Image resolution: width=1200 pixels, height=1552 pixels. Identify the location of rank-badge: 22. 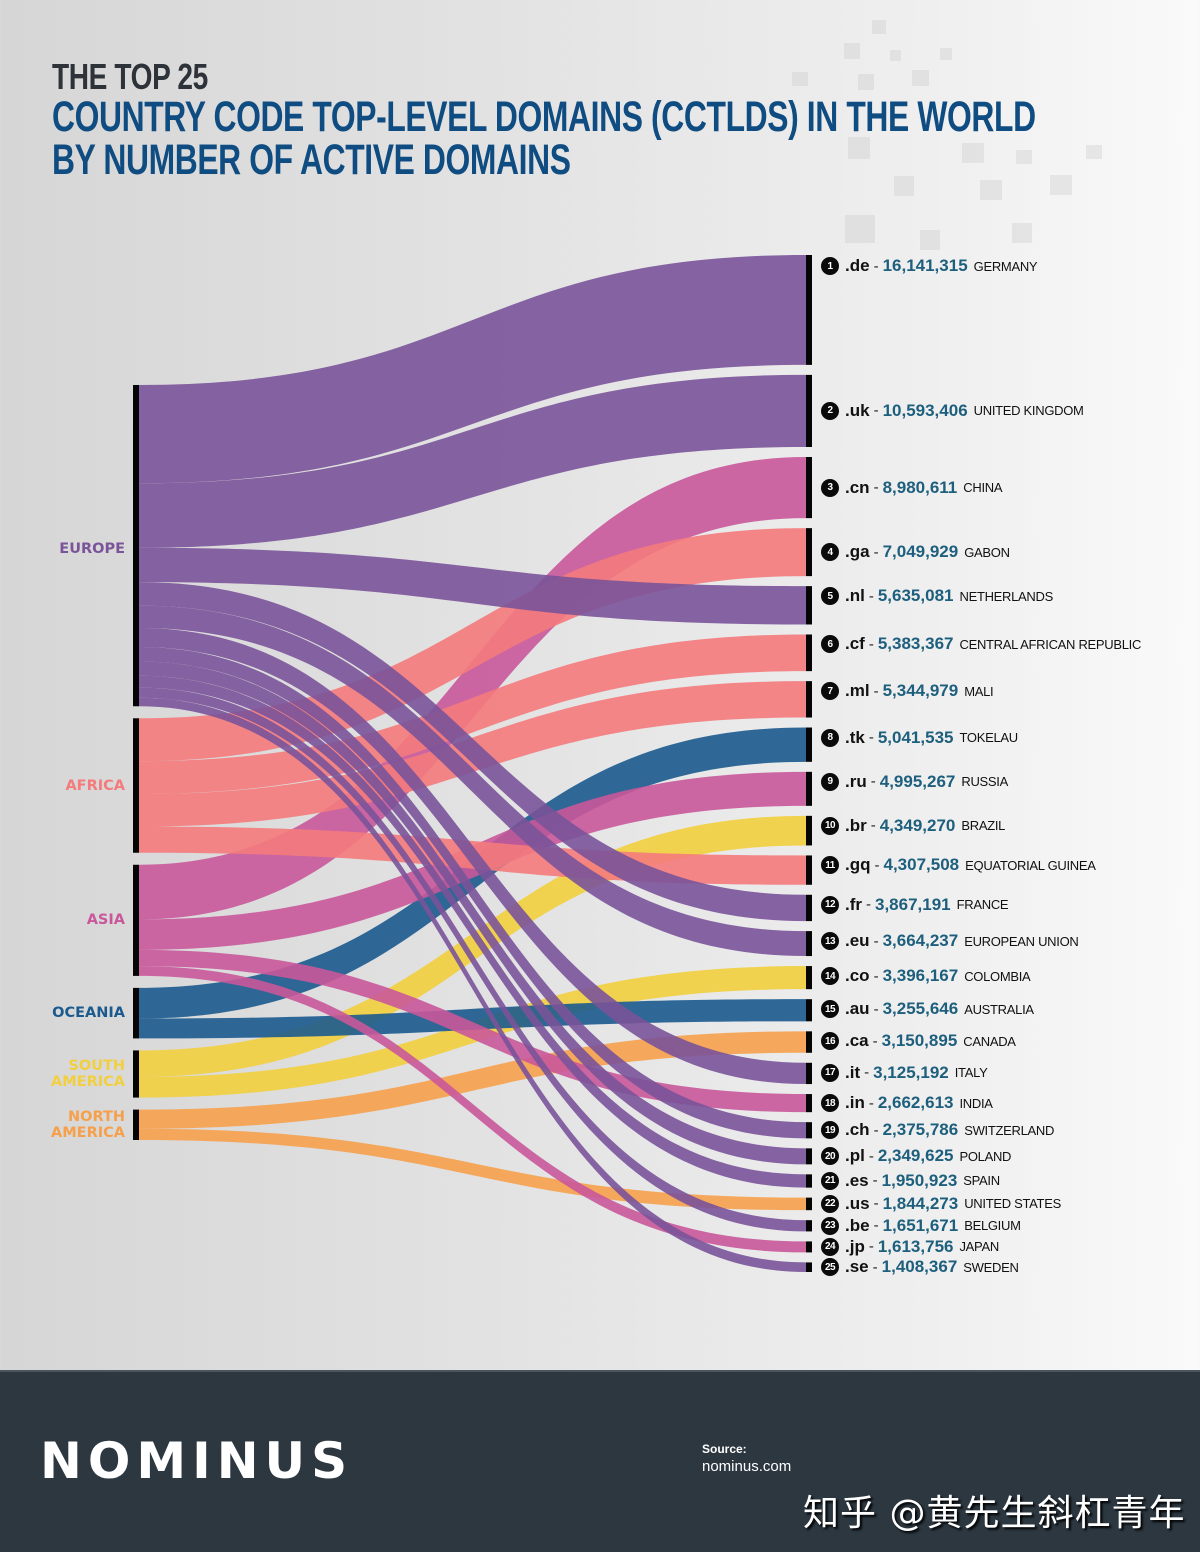
(830, 1203).